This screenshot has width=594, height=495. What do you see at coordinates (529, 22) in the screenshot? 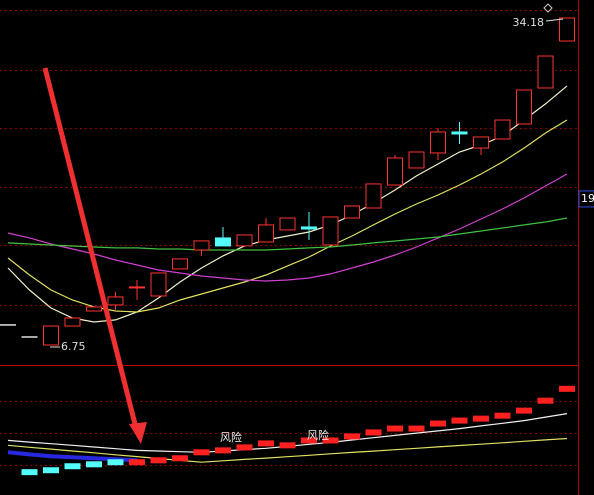
I see `high-label: 34.18` at bounding box center [529, 22].